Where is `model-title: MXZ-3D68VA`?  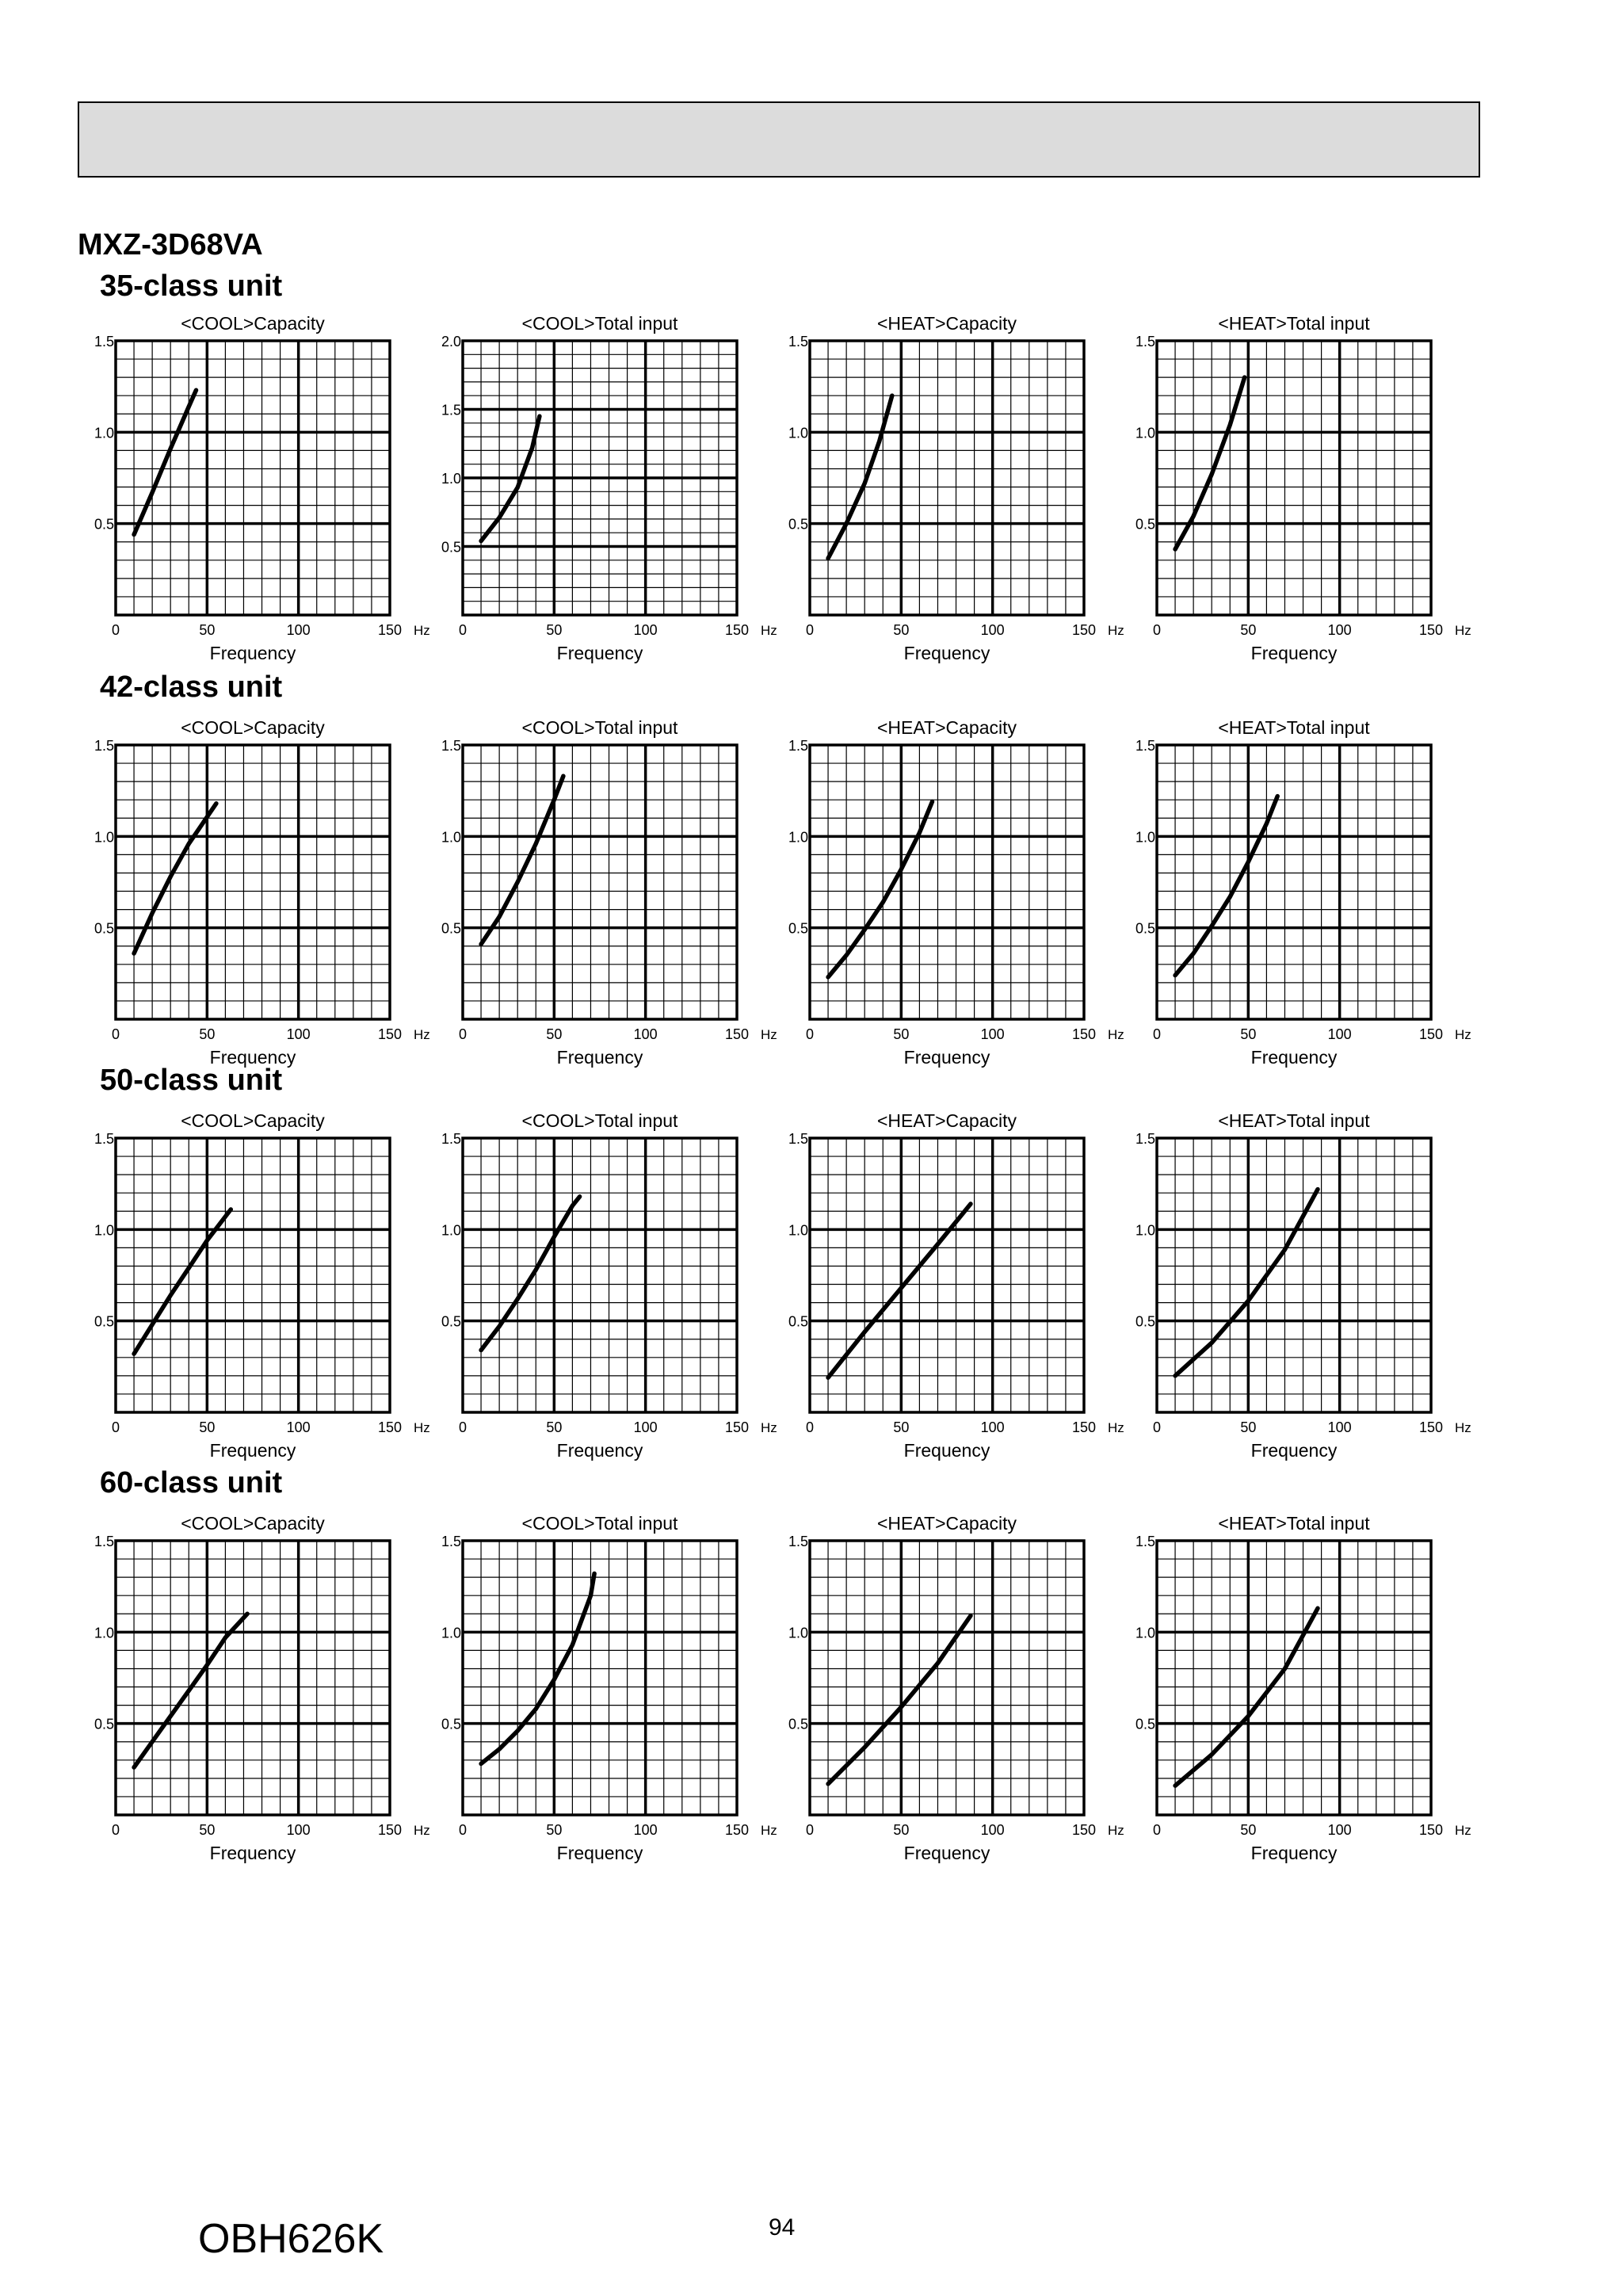
model-title: MXZ-3D68VA is located at coordinates (171, 245).